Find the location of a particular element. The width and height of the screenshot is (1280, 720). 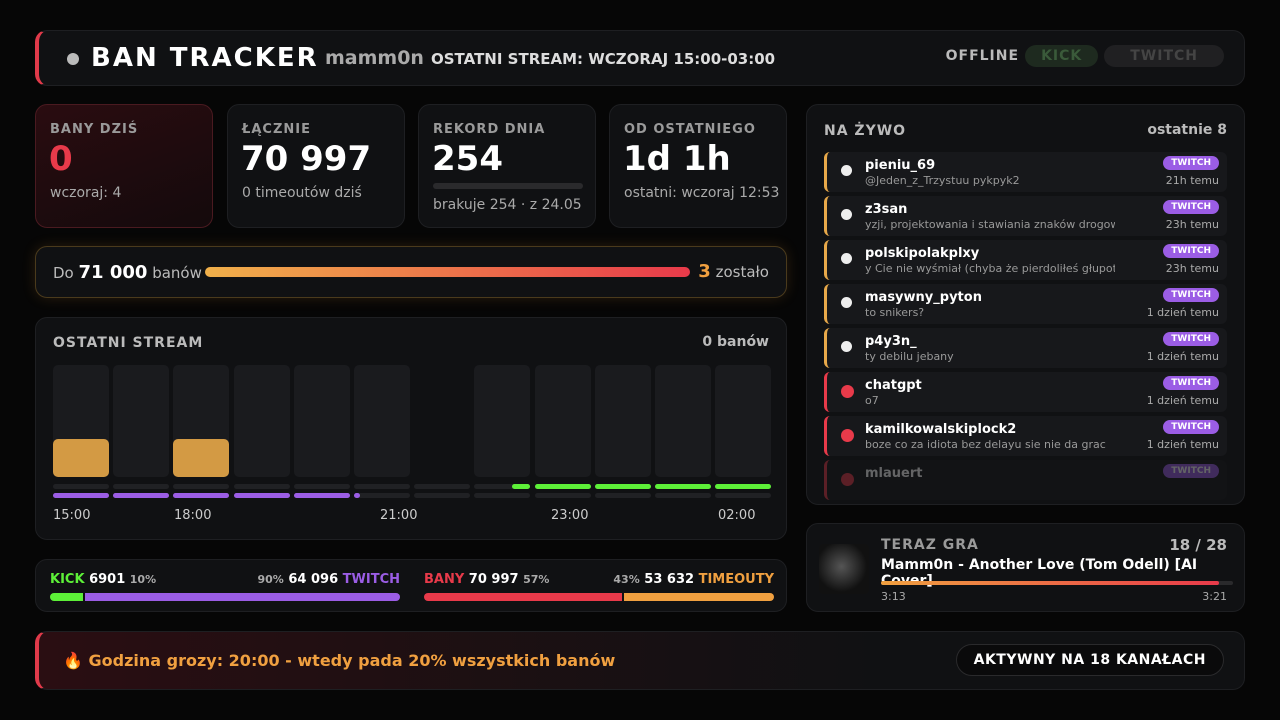

stat-sub: ostatni: wczoraj 12:53 is located at coordinates (702, 193).